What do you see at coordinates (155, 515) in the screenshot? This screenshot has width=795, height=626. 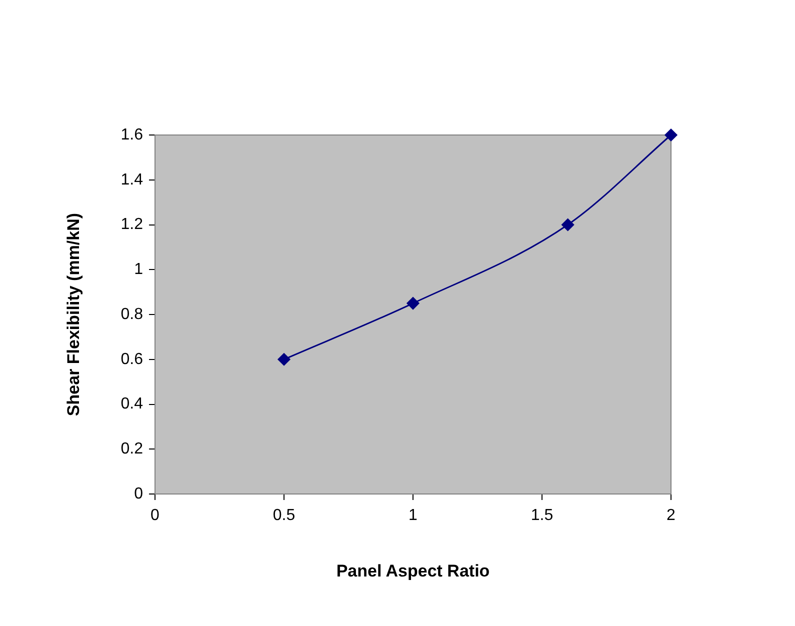 I see `x-tick-label: 0` at bounding box center [155, 515].